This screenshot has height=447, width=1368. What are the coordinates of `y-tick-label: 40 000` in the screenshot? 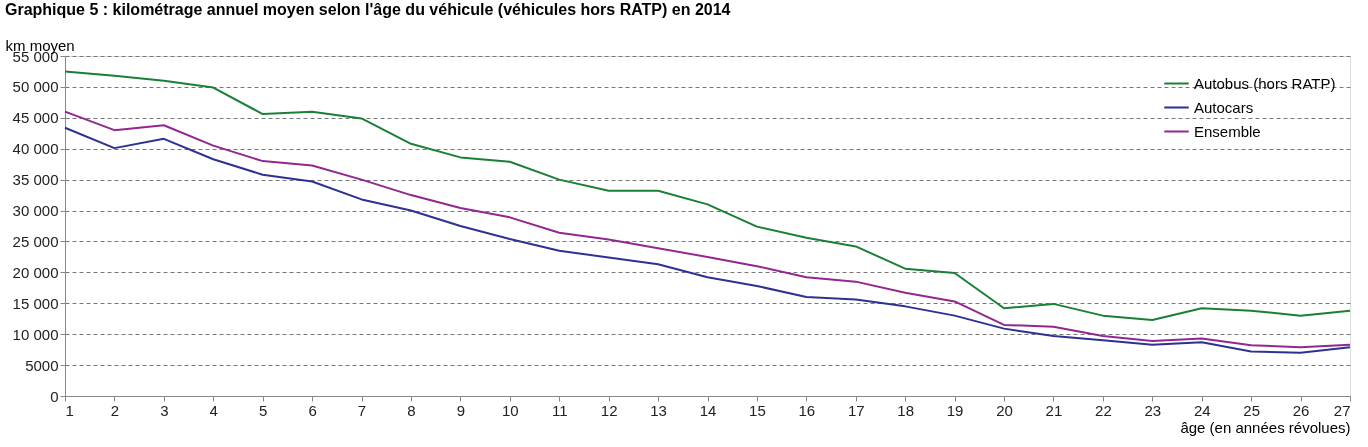 It's located at (35, 149).